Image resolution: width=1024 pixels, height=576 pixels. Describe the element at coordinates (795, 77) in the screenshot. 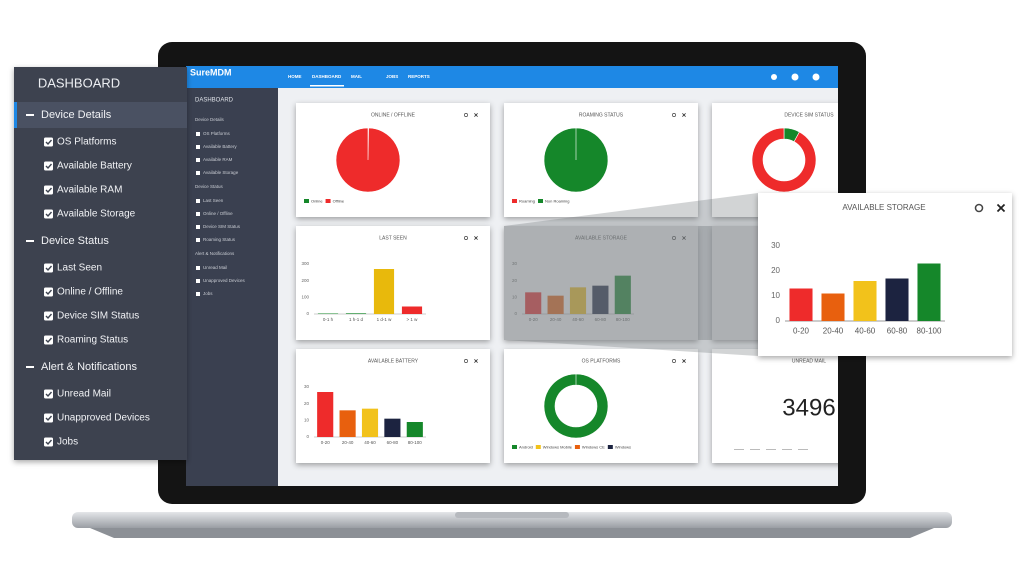

I see `help-icon` at that location.